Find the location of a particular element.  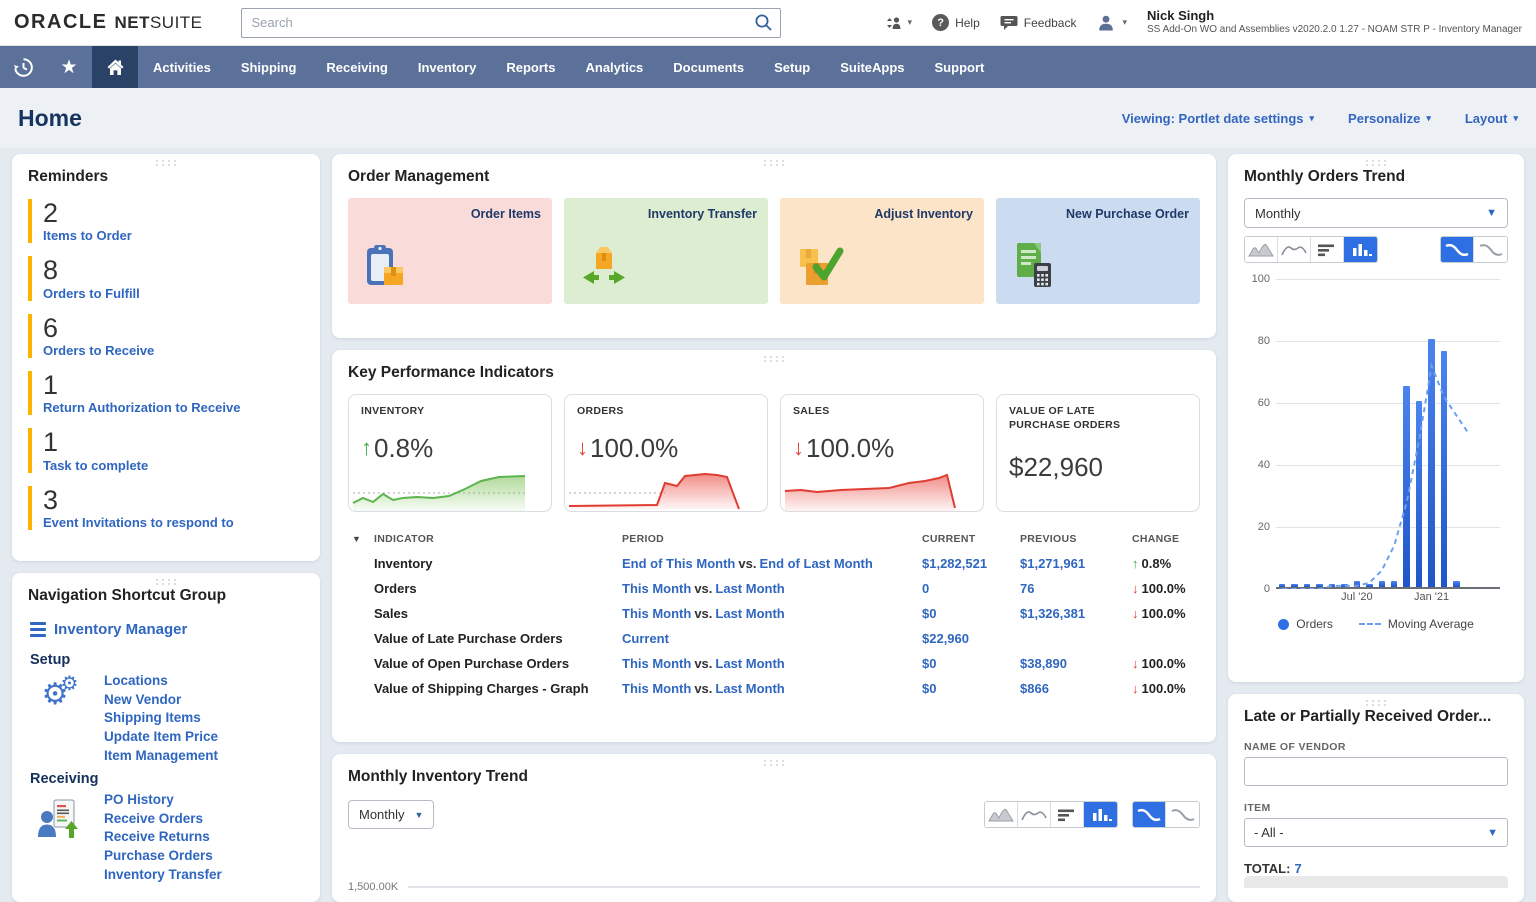

nav-item-suiteapps: SuiteApps is located at coordinates (872, 67).